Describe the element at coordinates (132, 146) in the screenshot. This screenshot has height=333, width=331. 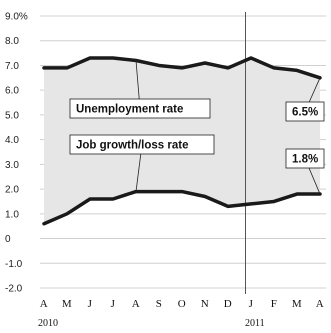
I see `series-2-callout-label: Job growth/loss rate` at that location.